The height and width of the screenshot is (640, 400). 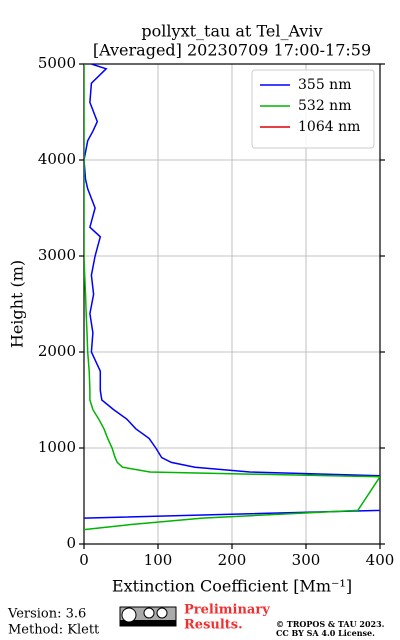 I want to click on y-tick-label: 1000, so click(x=57, y=447).